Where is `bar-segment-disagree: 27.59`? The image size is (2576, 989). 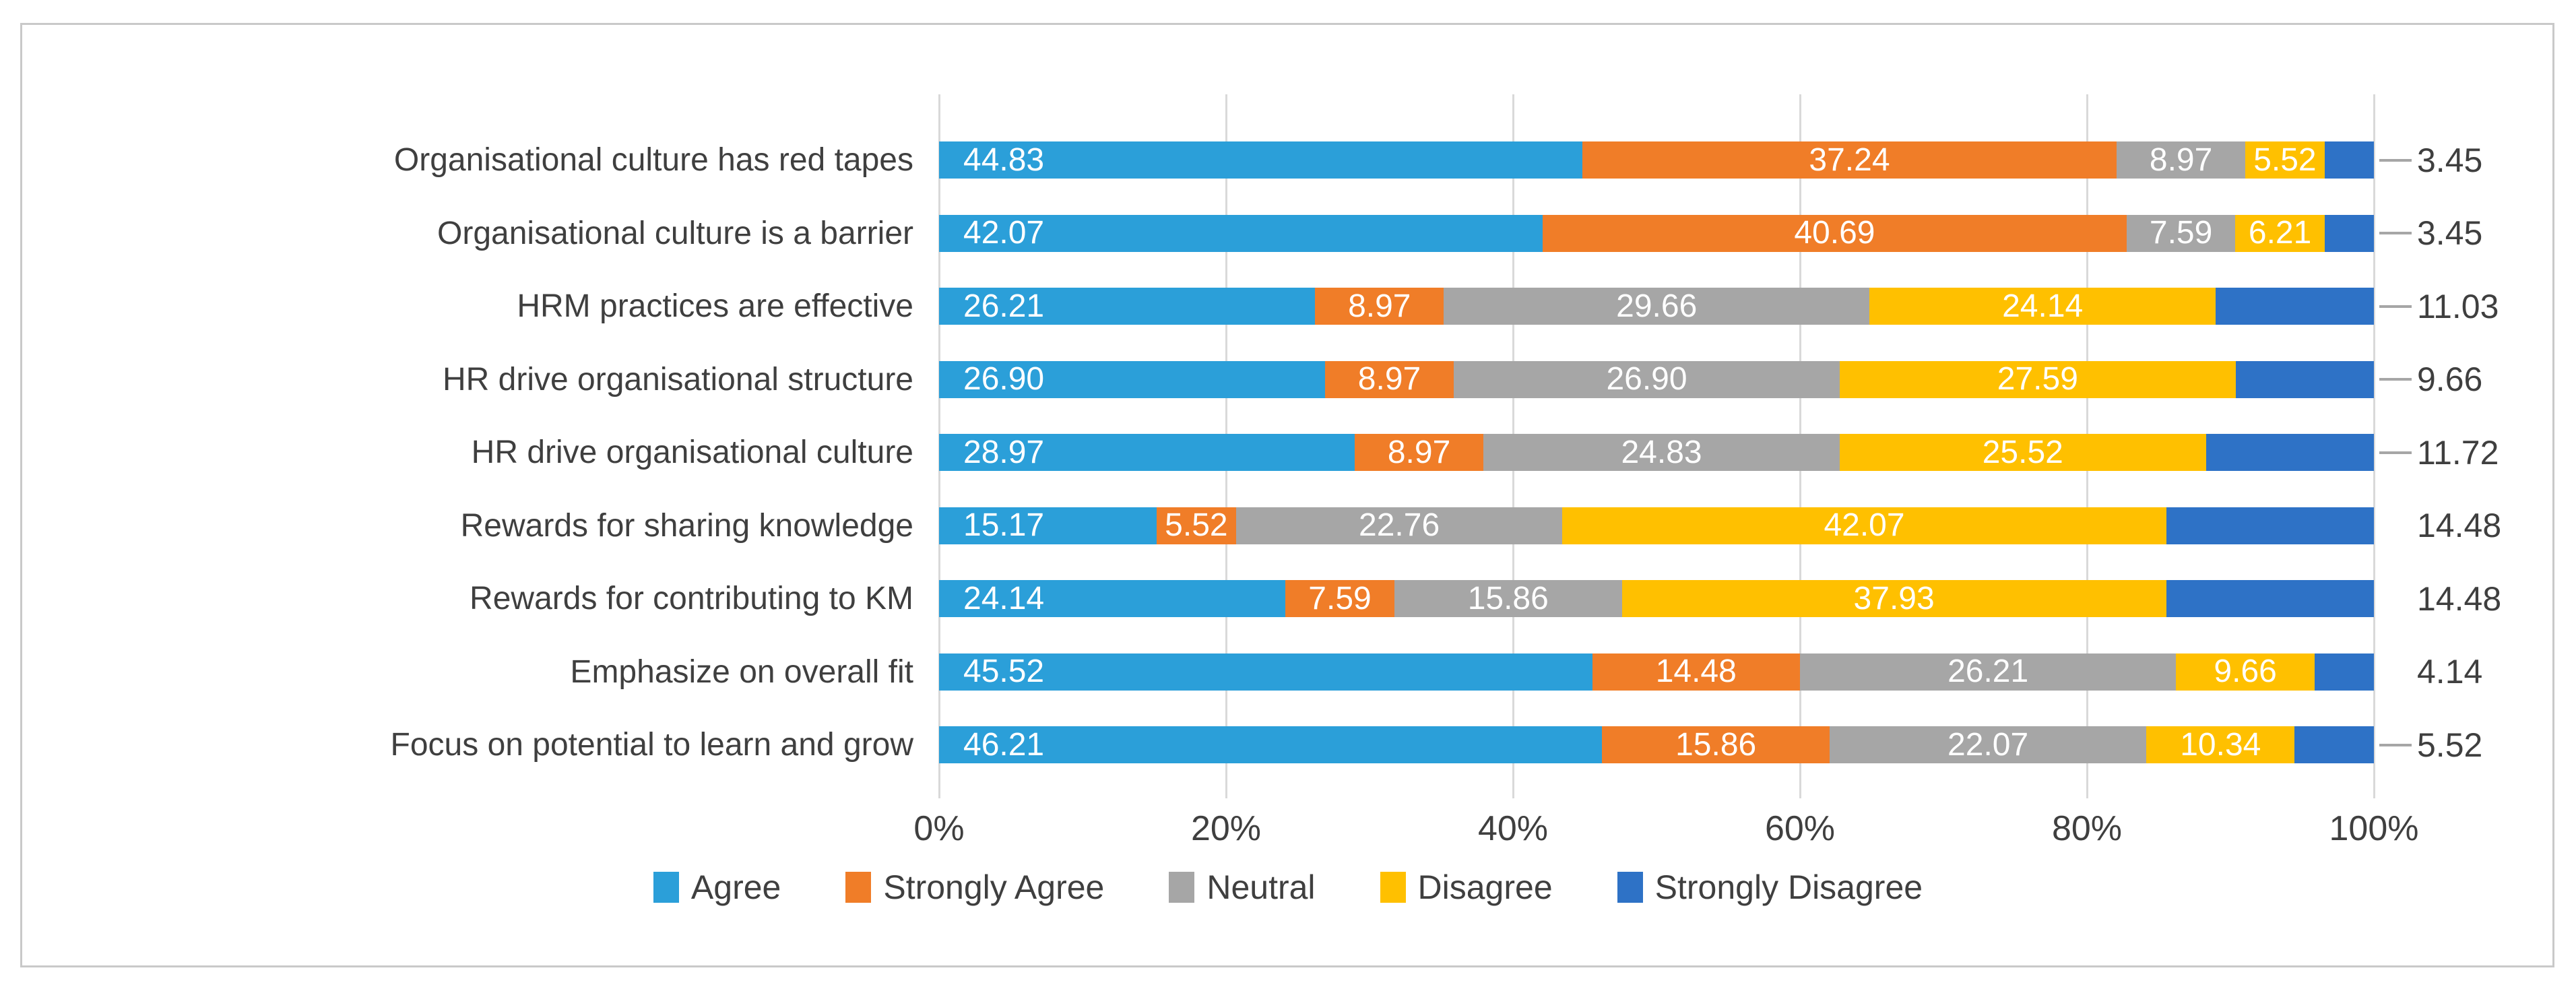
bar-segment-disagree: 27.59 is located at coordinates (2038, 379).